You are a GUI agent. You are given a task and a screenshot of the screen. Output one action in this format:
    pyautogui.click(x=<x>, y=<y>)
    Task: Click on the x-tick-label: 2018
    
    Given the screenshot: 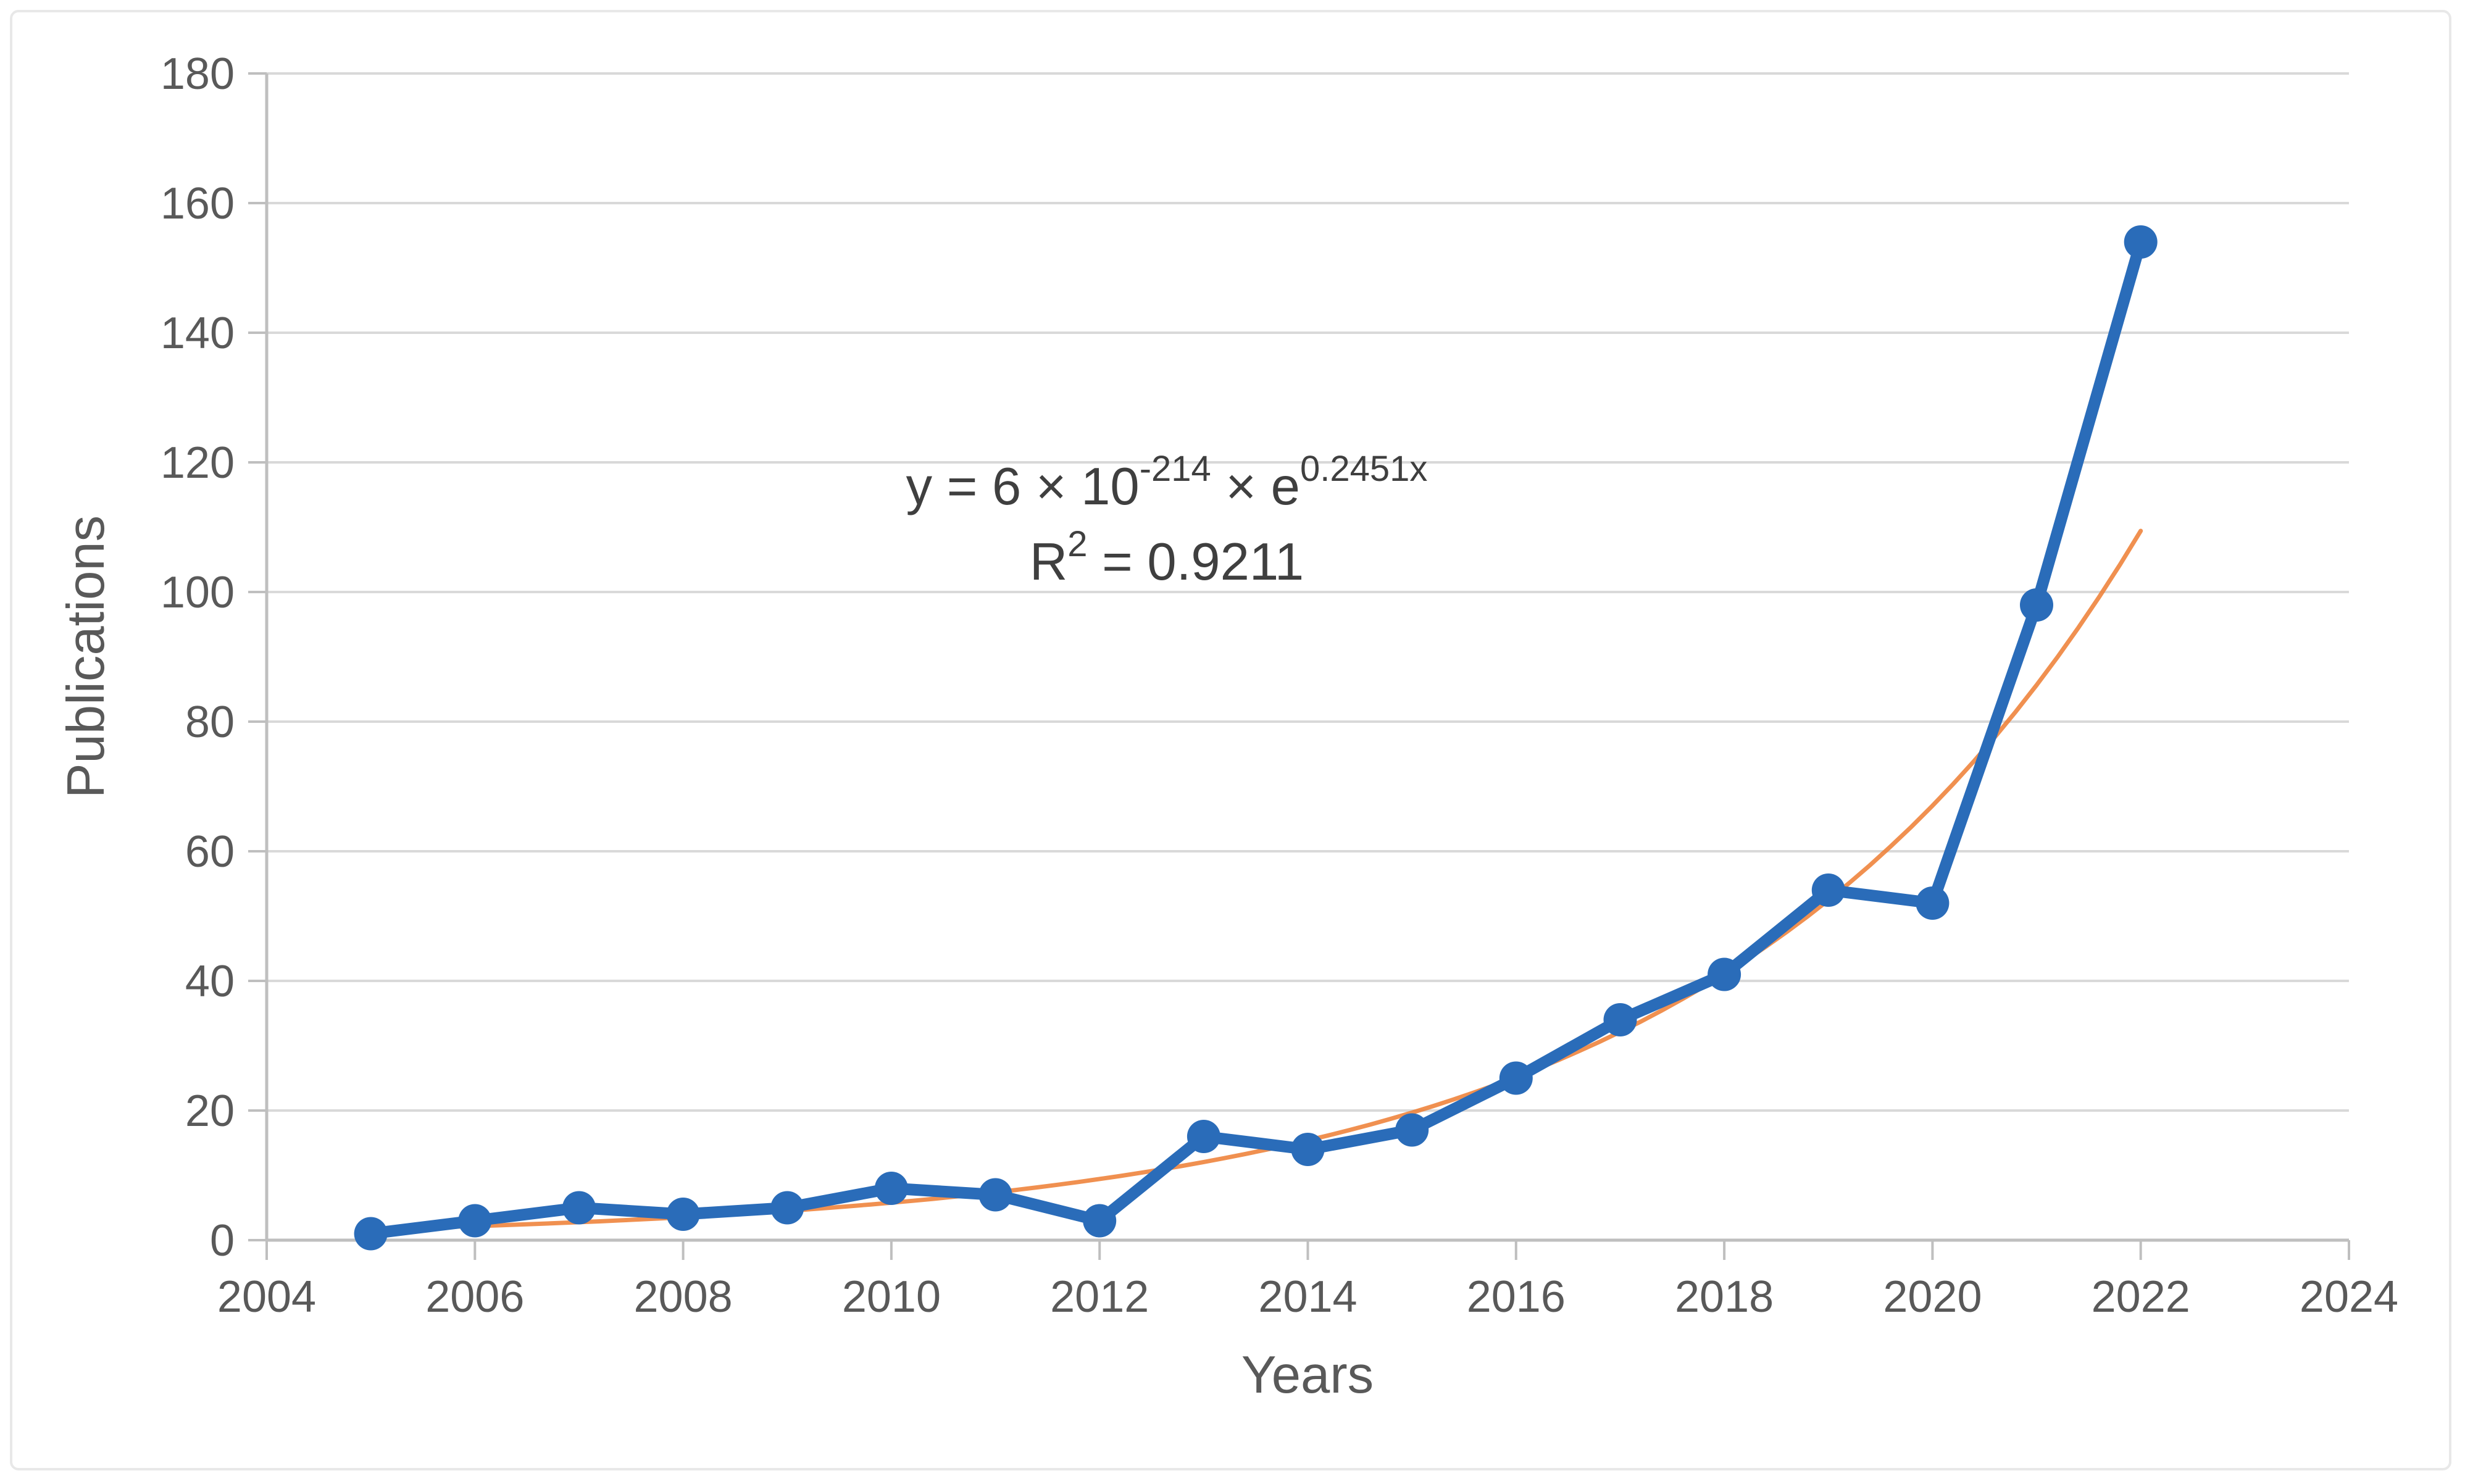 What is the action you would take?
    pyautogui.click(x=1724, y=1297)
    